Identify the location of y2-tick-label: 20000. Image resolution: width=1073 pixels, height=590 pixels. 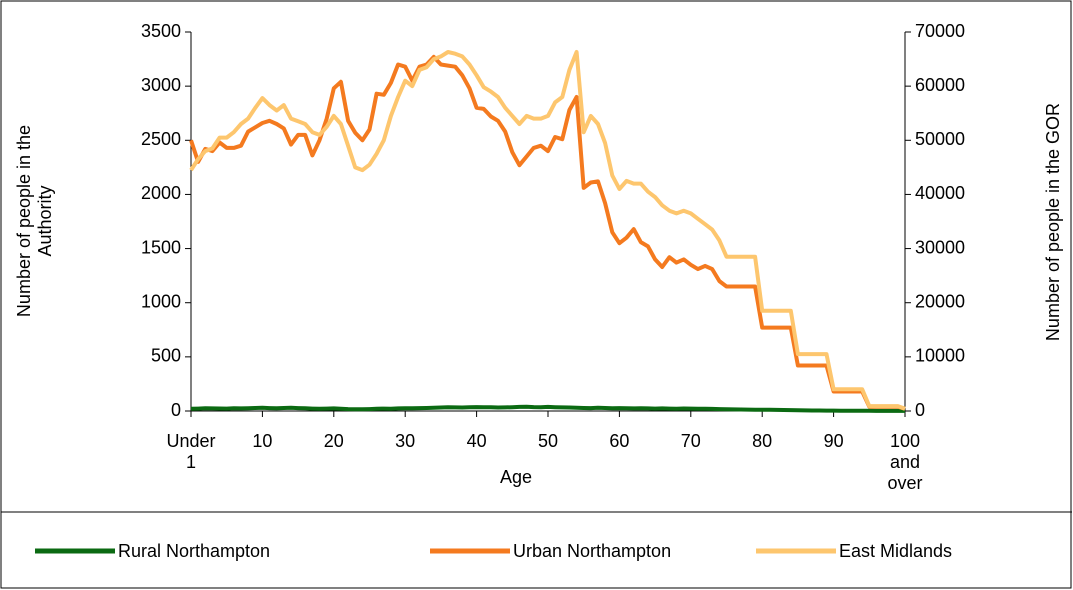
(940, 301).